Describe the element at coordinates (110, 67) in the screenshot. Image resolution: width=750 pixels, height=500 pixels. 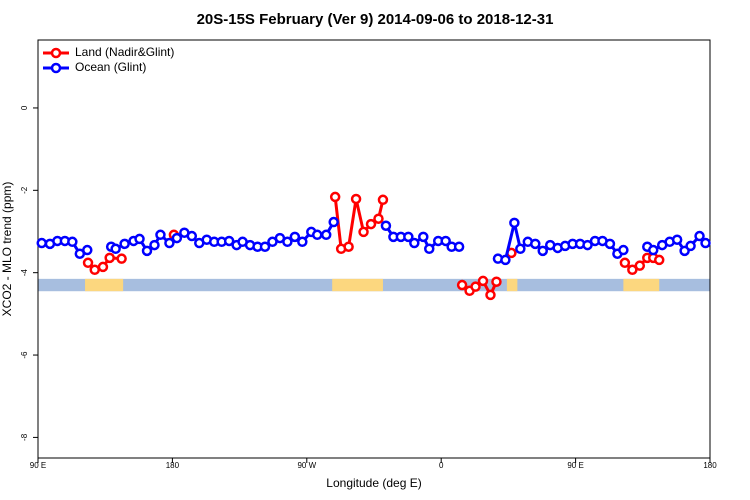
I see `legend-label: Ocean (Glint)` at that location.